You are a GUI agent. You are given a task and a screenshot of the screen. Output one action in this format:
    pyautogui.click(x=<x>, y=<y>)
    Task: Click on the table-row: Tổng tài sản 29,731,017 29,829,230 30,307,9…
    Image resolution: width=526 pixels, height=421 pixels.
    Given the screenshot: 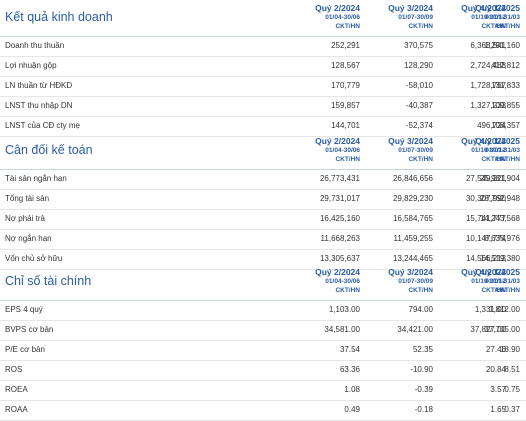 What is the action you would take?
    pyautogui.click(x=263, y=200)
    